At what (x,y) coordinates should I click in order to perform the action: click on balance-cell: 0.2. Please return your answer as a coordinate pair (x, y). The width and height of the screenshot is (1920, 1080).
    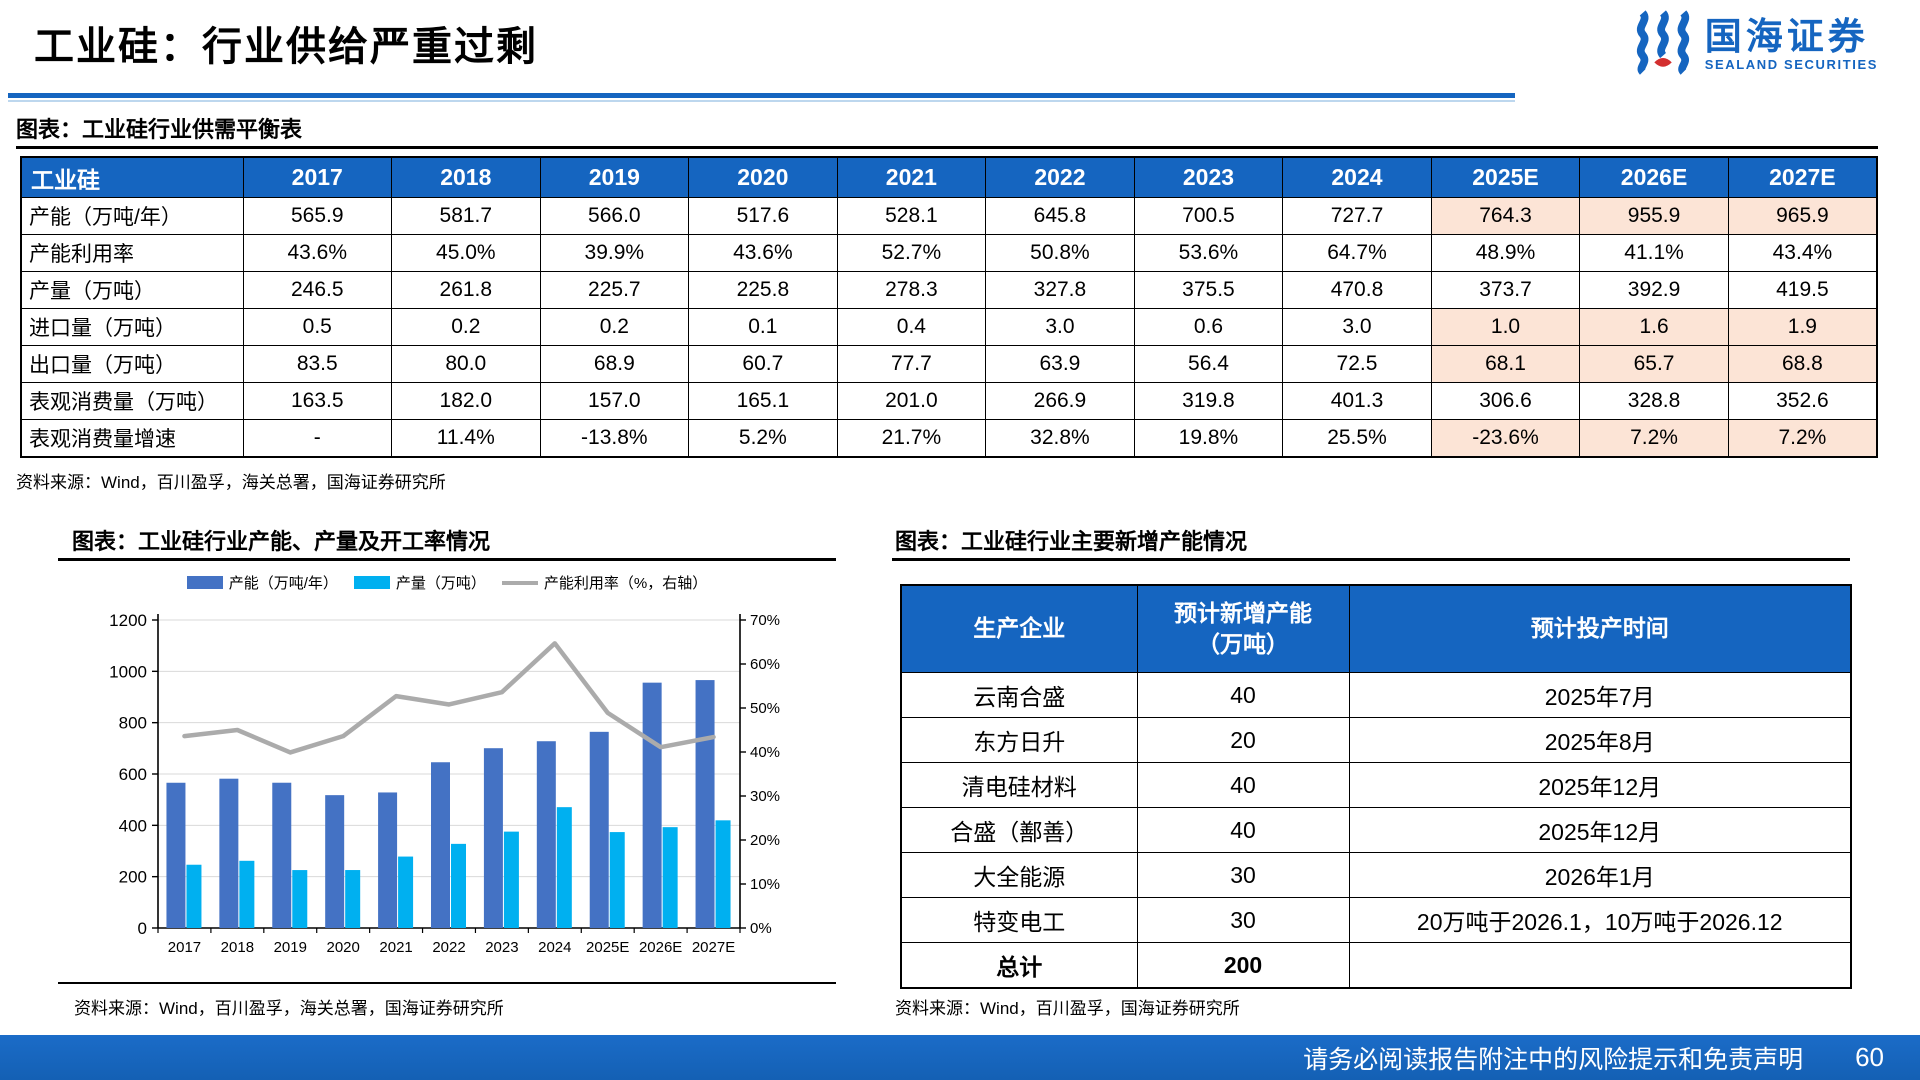
    Looking at the image, I should click on (614, 327).